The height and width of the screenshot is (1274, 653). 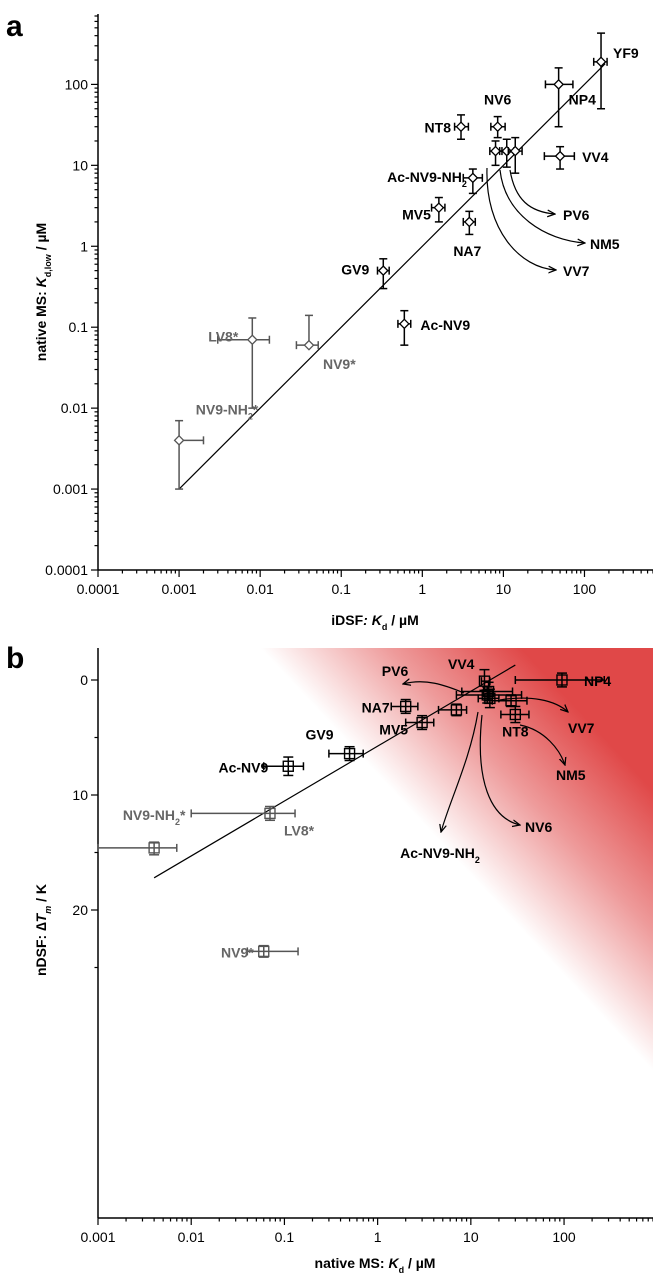 I want to click on a-x-tick-label: 1, so click(x=422, y=589).